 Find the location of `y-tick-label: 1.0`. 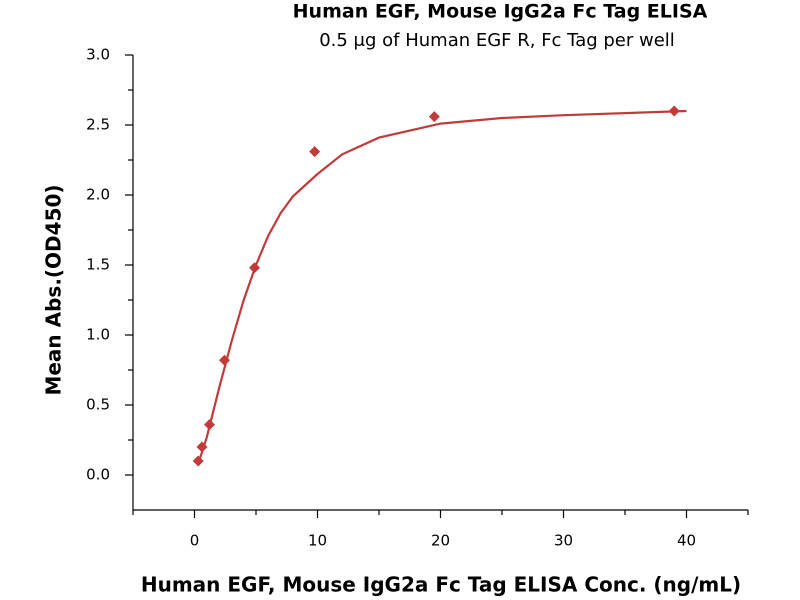

y-tick-label: 1.0 is located at coordinates (98, 335).